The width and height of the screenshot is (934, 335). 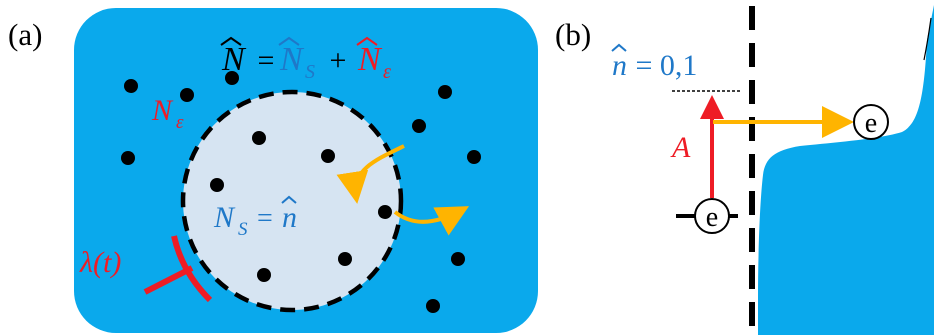 I want to click on occupation-label: n = 0,1, so click(x=654, y=62).